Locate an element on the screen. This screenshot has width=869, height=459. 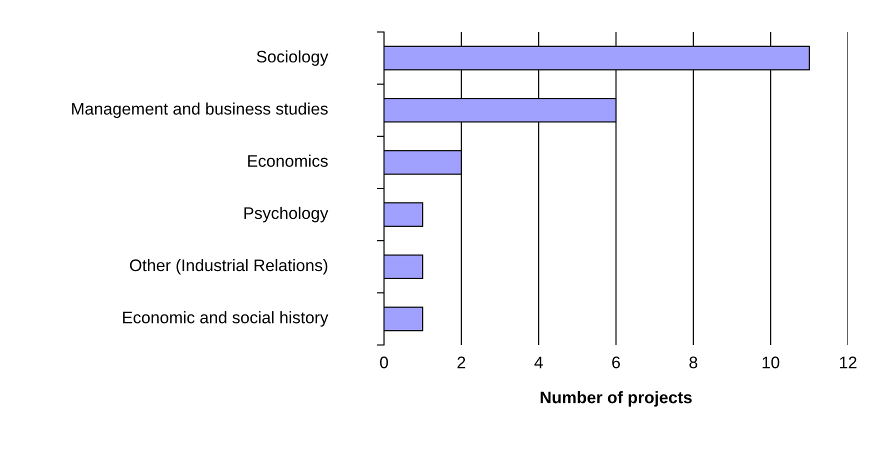
y-tick-label: Sociology is located at coordinates (292, 58).